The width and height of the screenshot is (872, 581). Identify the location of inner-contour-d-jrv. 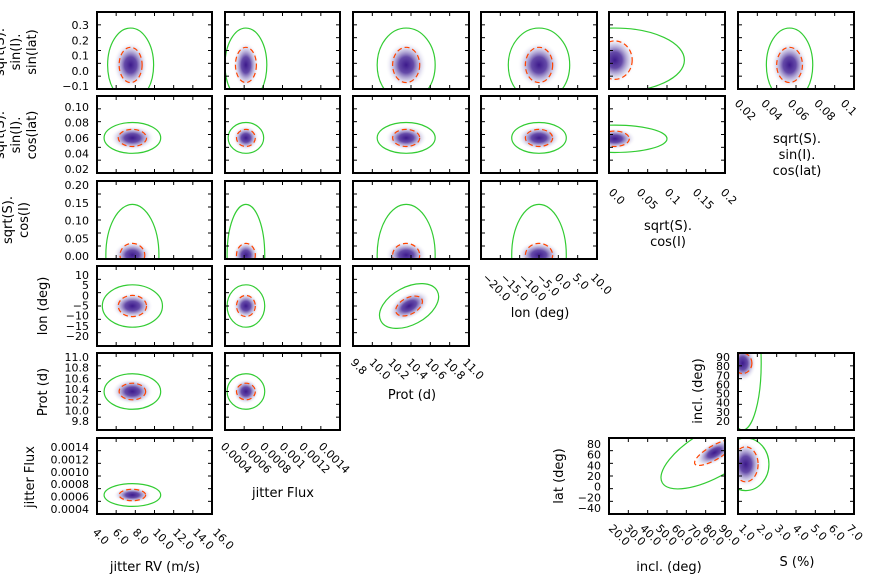
(132, 306).